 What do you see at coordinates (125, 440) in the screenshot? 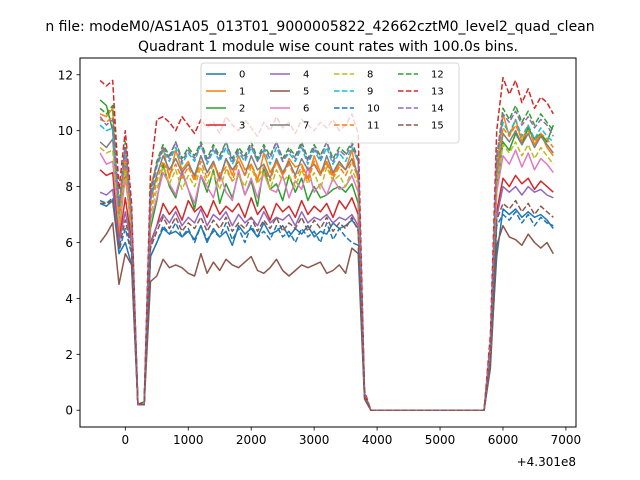
I see `x-tick-label: 0` at bounding box center [125, 440].